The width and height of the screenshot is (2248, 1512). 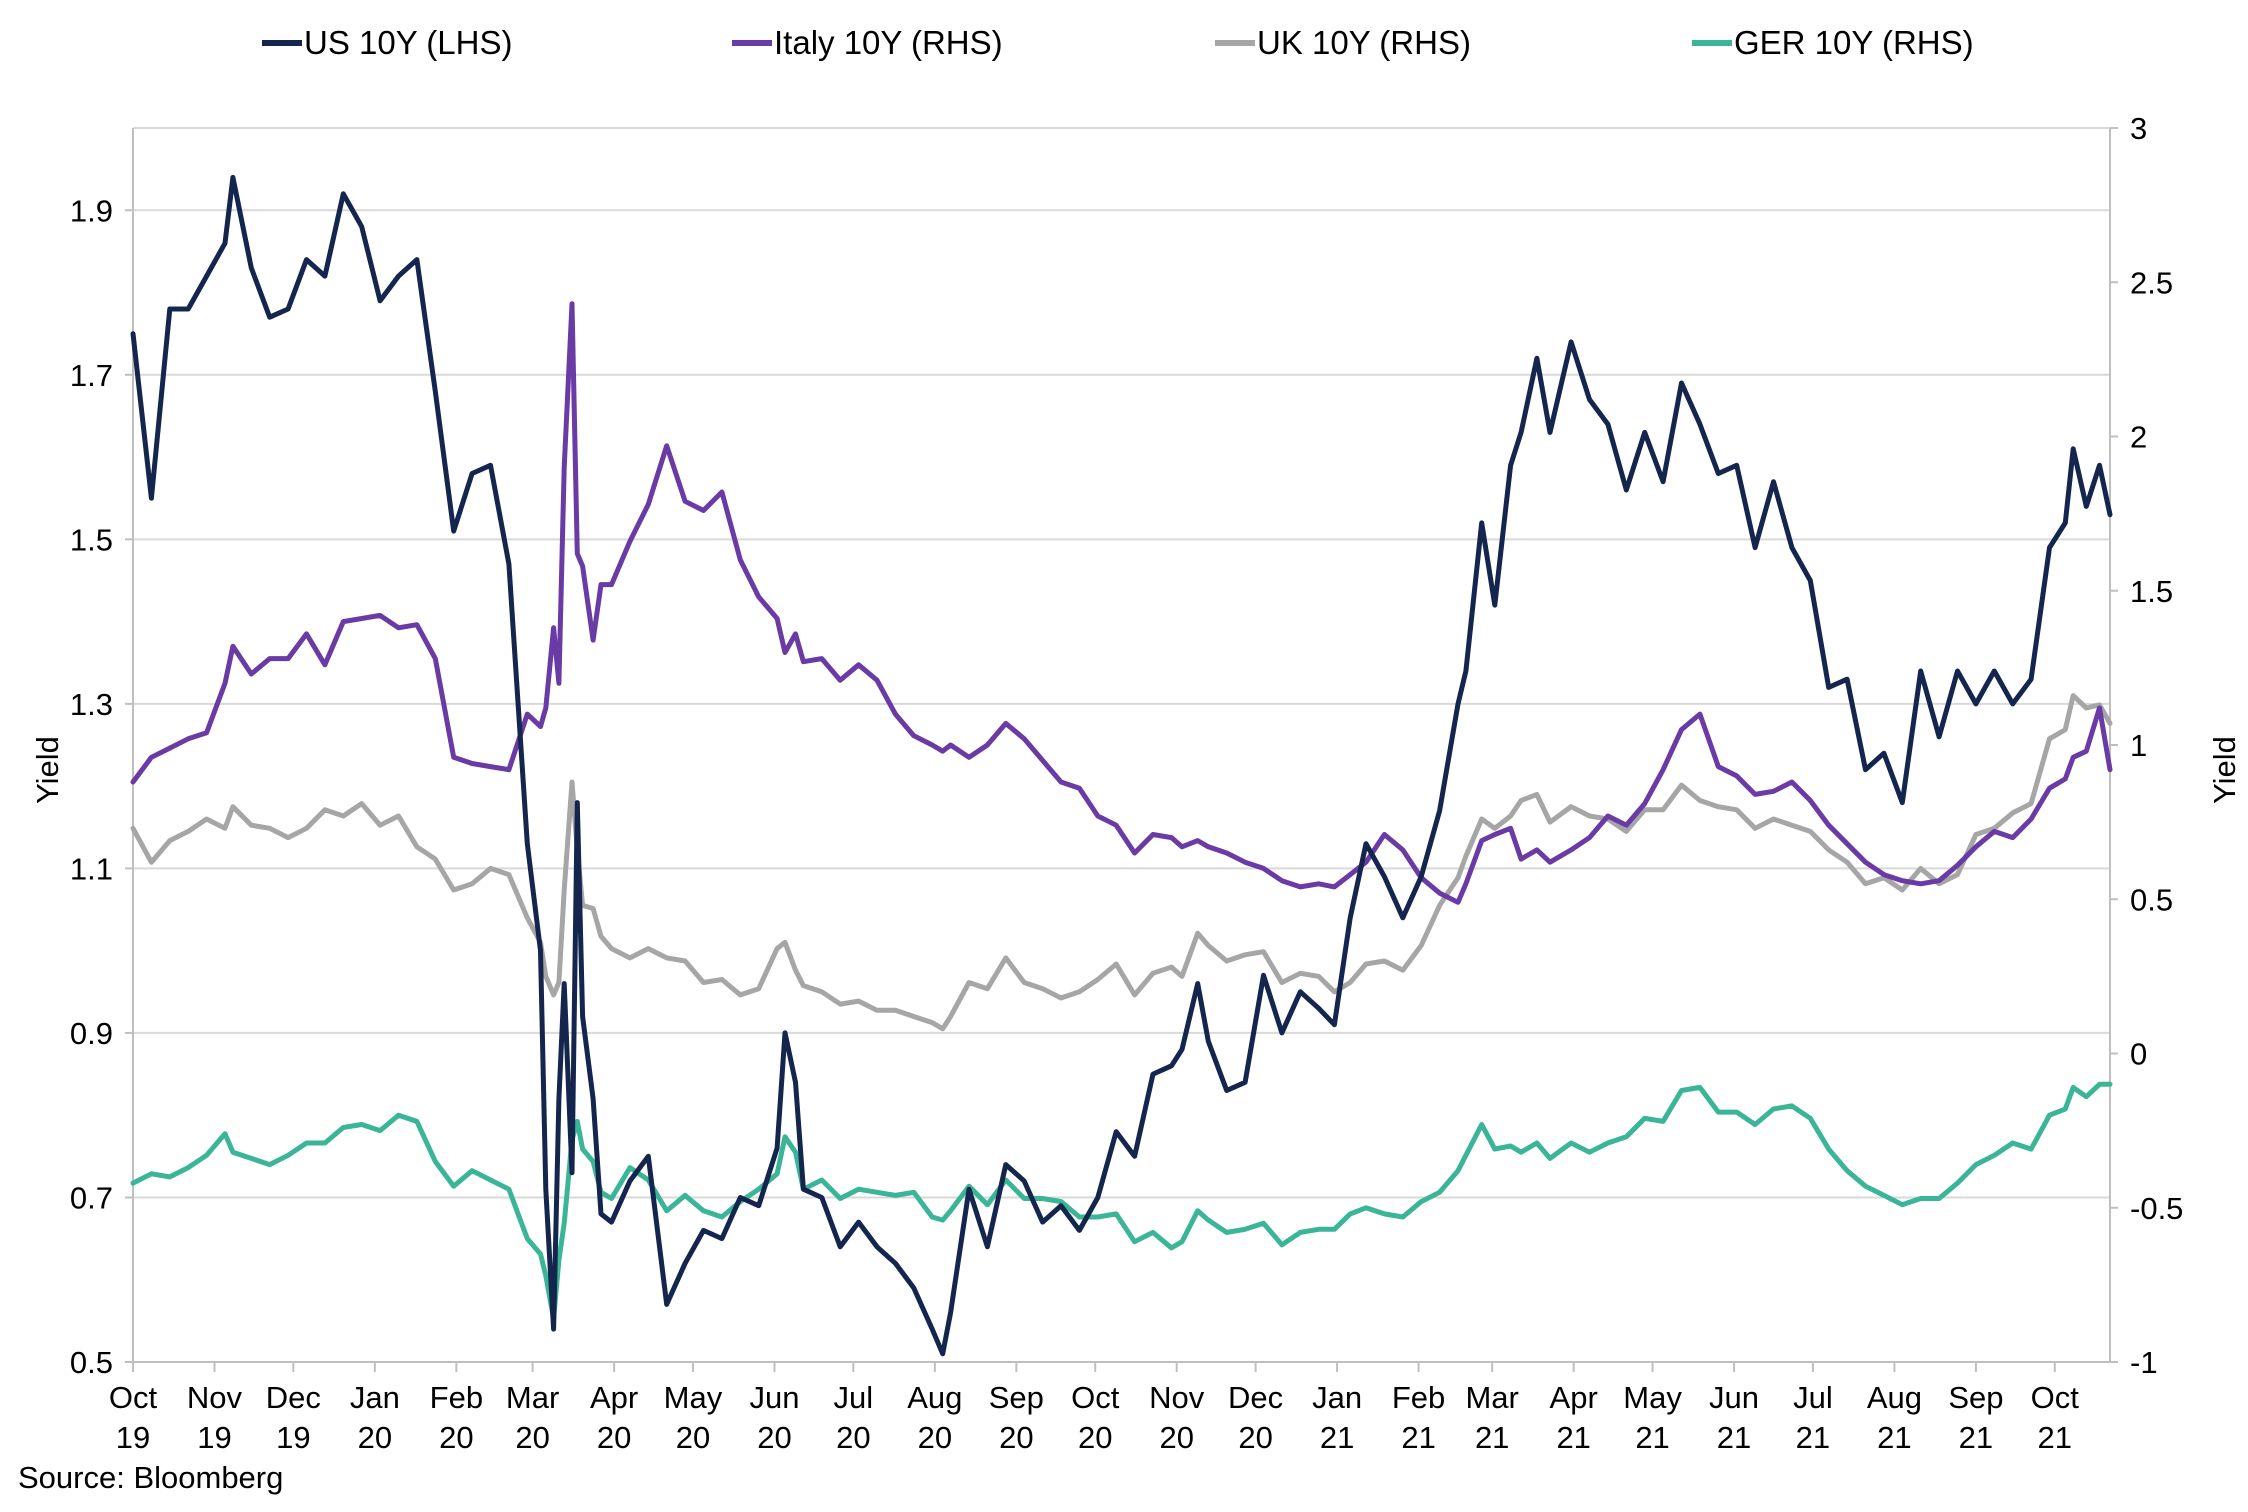 What do you see at coordinates (91, 1362) in the screenshot?
I see `left-axis-tick-label: 0.5` at bounding box center [91, 1362].